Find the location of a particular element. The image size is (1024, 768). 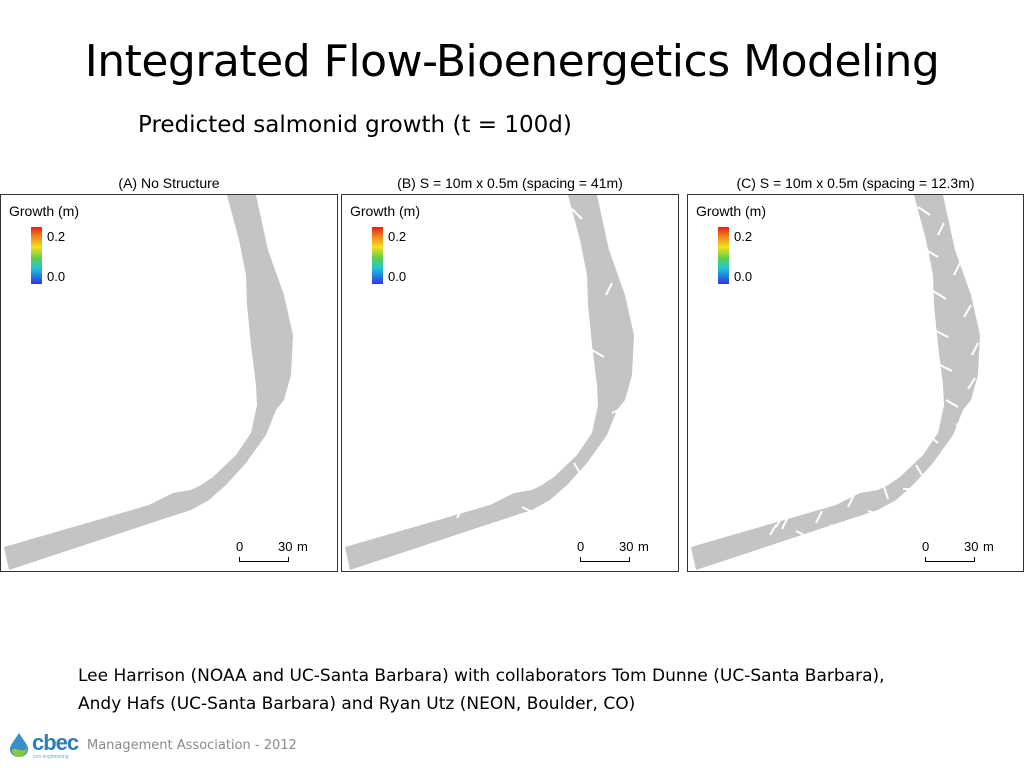

river-map-b is located at coordinates (489, 382).